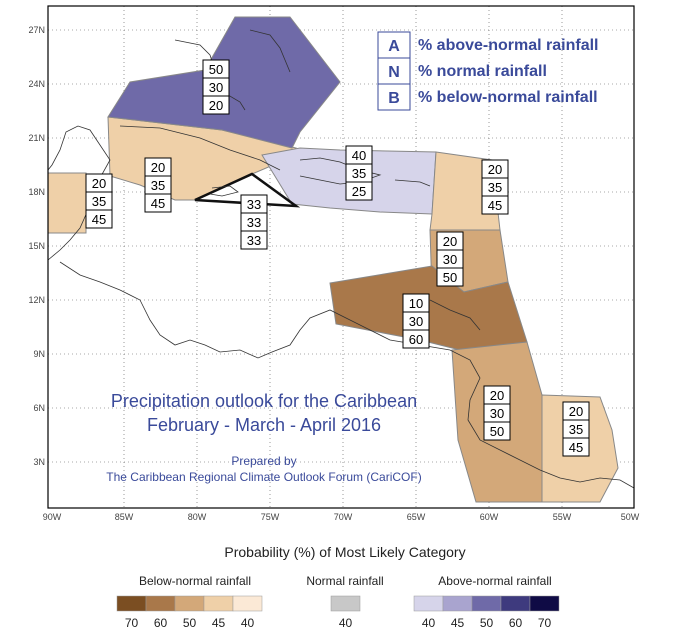 This screenshot has height=630, width=693. What do you see at coordinates (516, 623) in the screenshot?
I see `legend-value-above: 60` at bounding box center [516, 623].